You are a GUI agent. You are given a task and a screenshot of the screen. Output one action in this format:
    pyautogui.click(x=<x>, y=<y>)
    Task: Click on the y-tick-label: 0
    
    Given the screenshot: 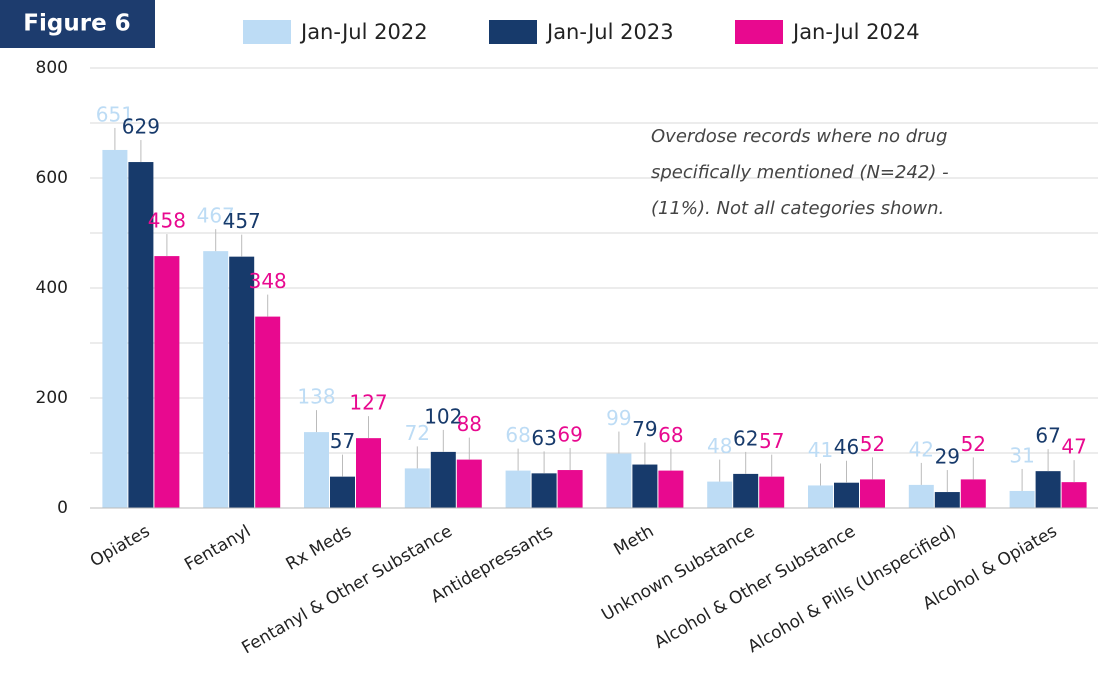 What is the action you would take?
    pyautogui.click(x=62, y=508)
    